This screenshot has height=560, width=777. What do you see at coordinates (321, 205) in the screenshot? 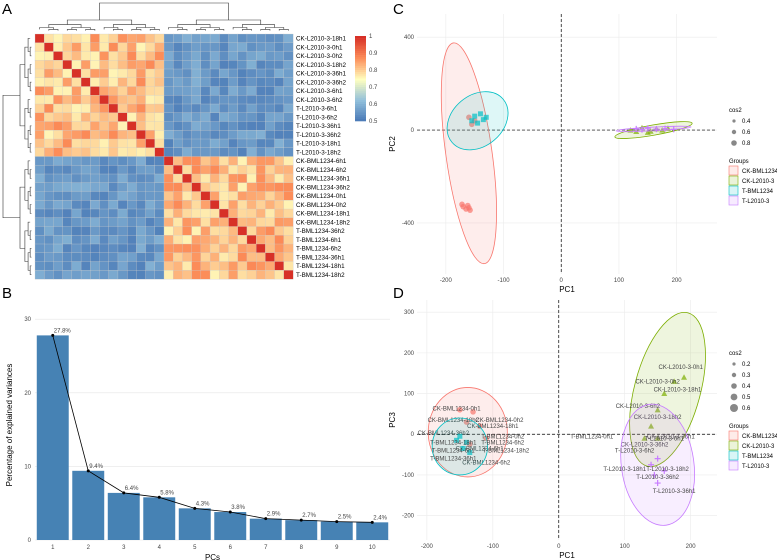
I see `heatmap-row-label: CK-BML1234-0h2` at bounding box center [321, 205].